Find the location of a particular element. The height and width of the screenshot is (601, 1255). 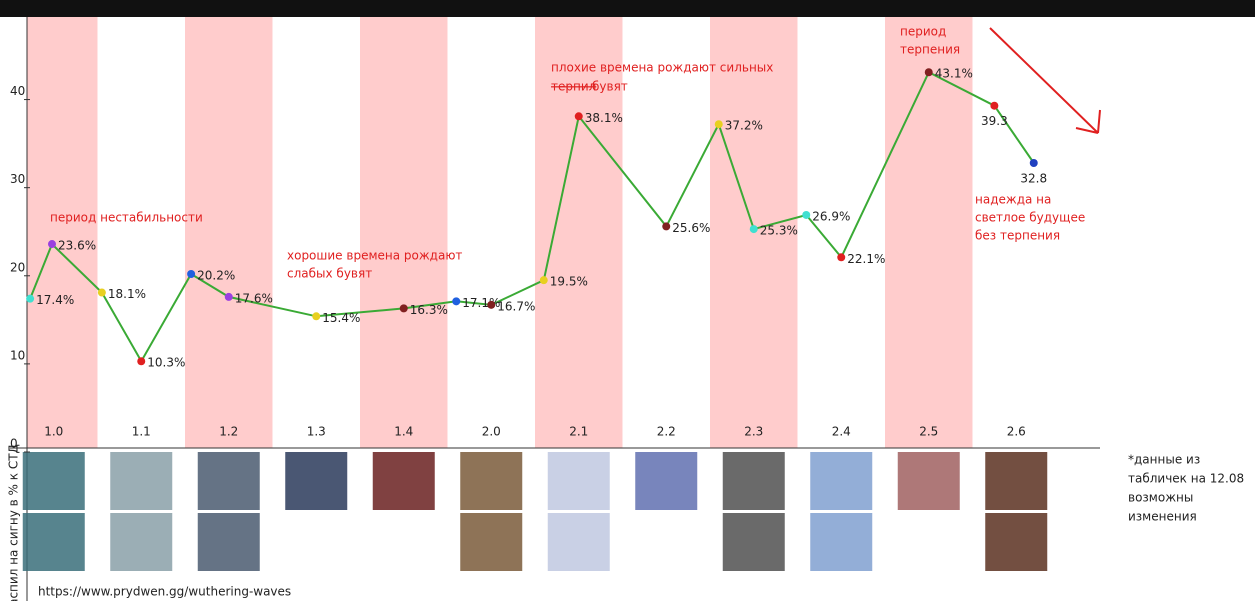

y-tick-label: 40 is located at coordinates (17, 91).